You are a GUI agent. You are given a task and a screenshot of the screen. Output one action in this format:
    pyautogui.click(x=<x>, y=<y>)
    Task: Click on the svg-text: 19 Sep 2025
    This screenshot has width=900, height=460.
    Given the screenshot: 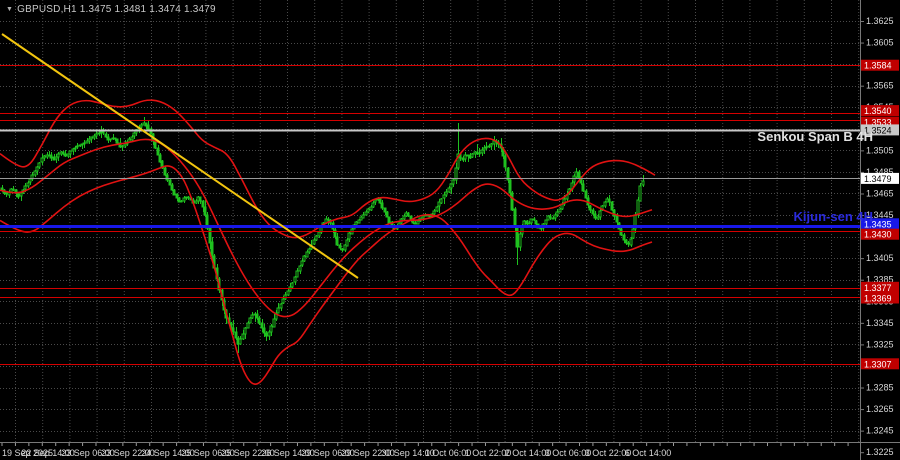 What is the action you would take?
    pyautogui.click(x=27, y=453)
    